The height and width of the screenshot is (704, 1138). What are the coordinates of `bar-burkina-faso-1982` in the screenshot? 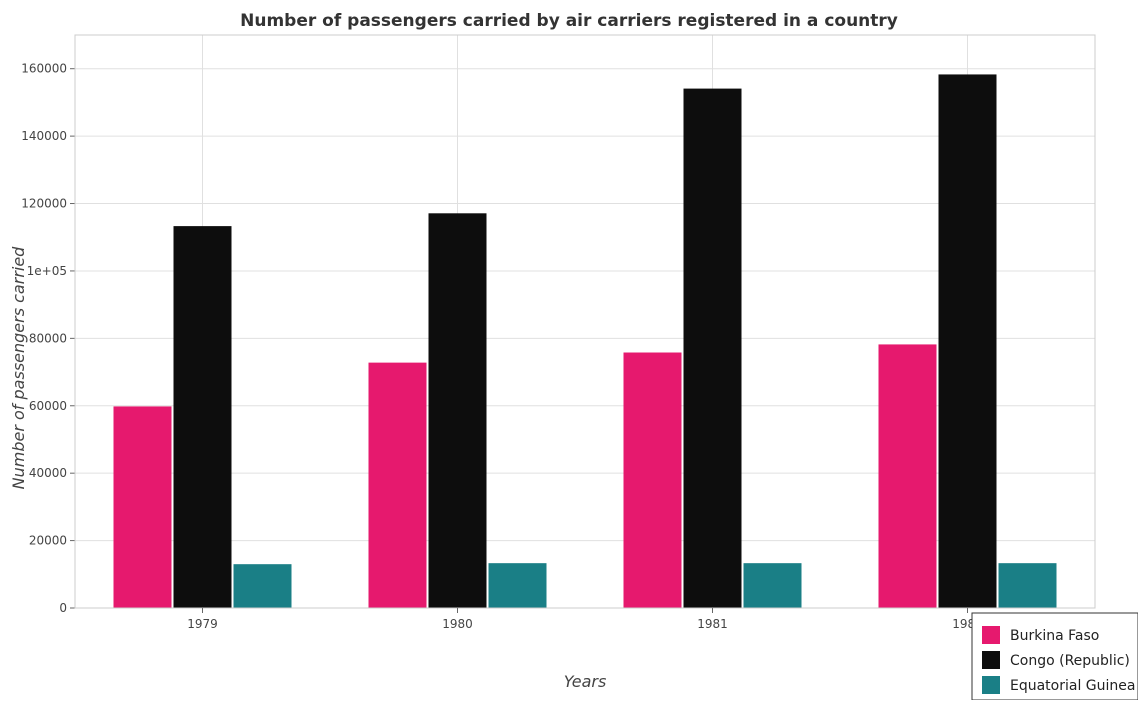 It's located at (907, 476).